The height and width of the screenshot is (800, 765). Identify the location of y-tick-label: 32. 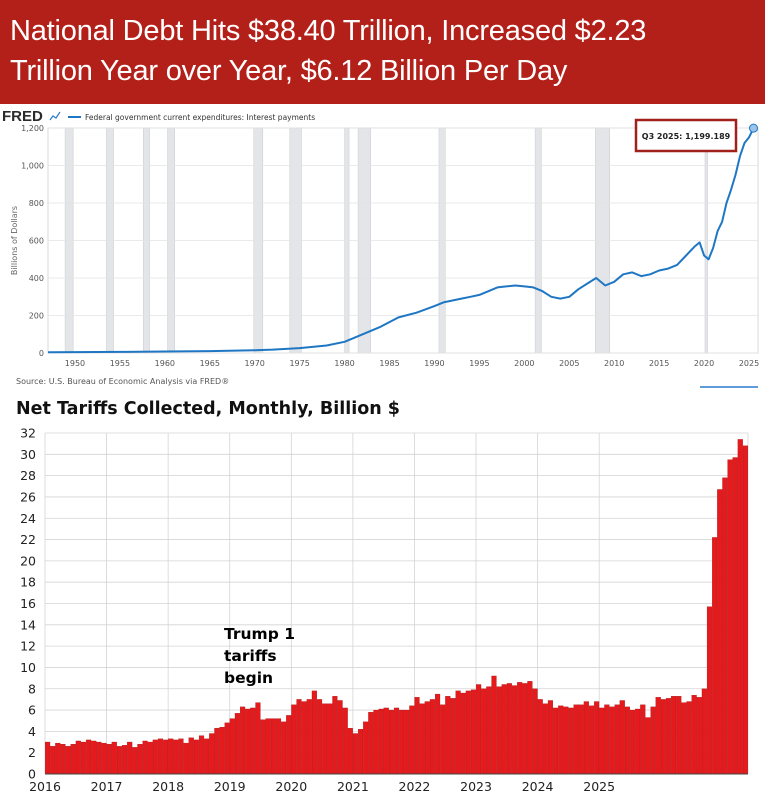
(28, 433).